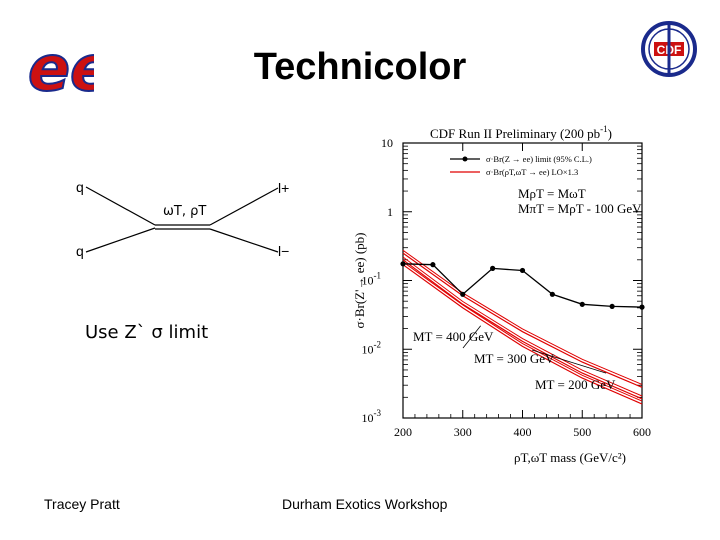 This screenshot has height=540, width=720. Describe the element at coordinates (359, 281) in the screenshot. I see `y-axis-label: σ·Br(Z'→ ee) (pb)` at that location.